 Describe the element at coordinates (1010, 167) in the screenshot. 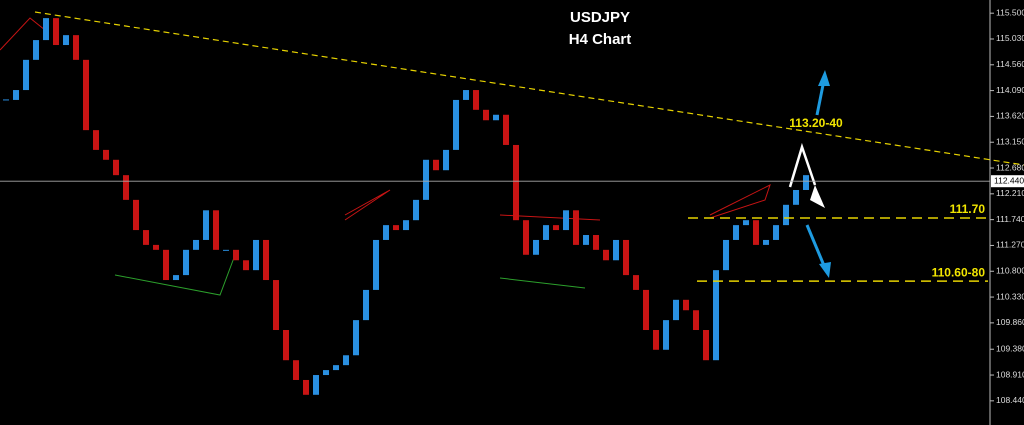

I see `y-tick-label: 112.680` at that location.